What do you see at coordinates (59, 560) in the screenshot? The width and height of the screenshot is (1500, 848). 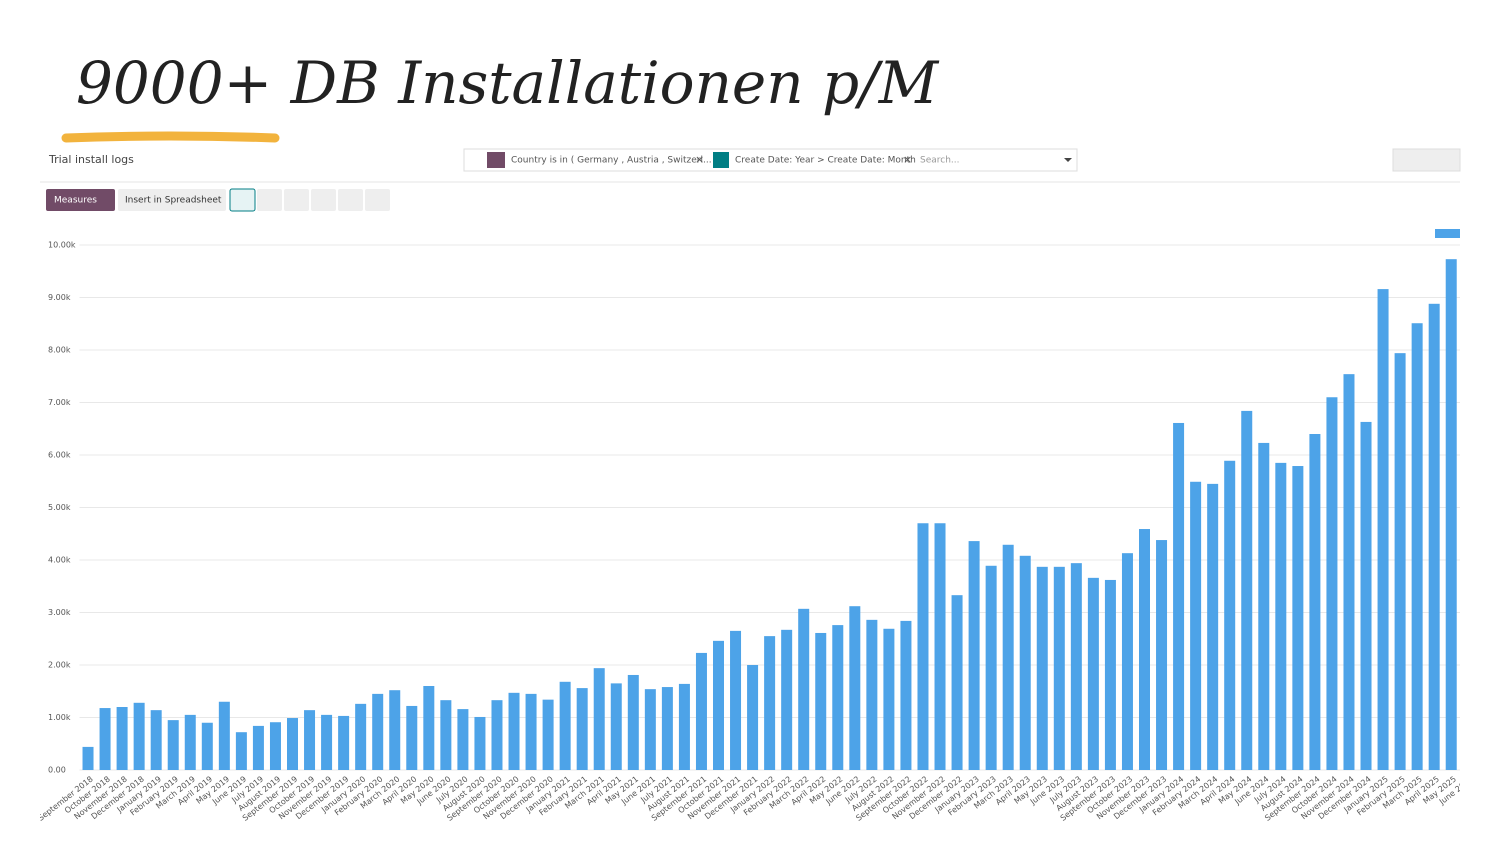 I see `y-tick-label: 4.00k` at bounding box center [59, 560].